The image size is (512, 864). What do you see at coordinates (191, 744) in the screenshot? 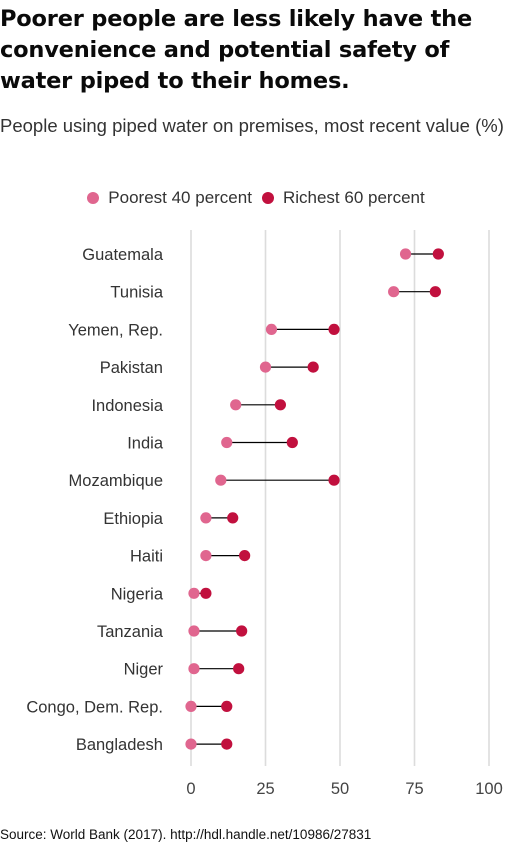
I see `dot-poorest-bangladesh` at bounding box center [191, 744].